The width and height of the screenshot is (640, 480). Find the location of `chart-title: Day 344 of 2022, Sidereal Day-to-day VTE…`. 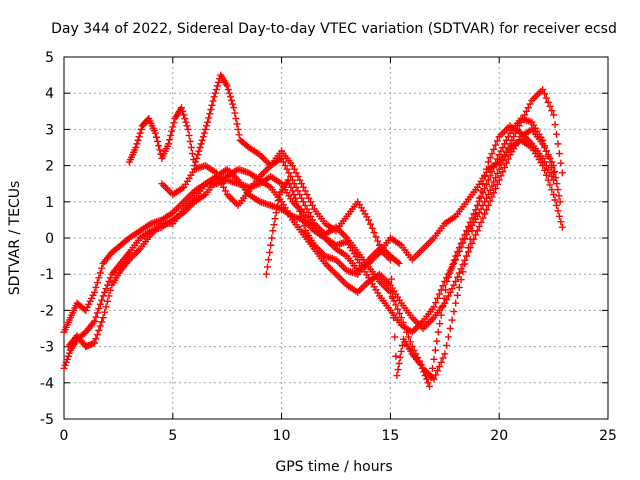

chart-title: Day 344 of 2022, Sidereal Day-to-day VTE… is located at coordinates (334, 29).